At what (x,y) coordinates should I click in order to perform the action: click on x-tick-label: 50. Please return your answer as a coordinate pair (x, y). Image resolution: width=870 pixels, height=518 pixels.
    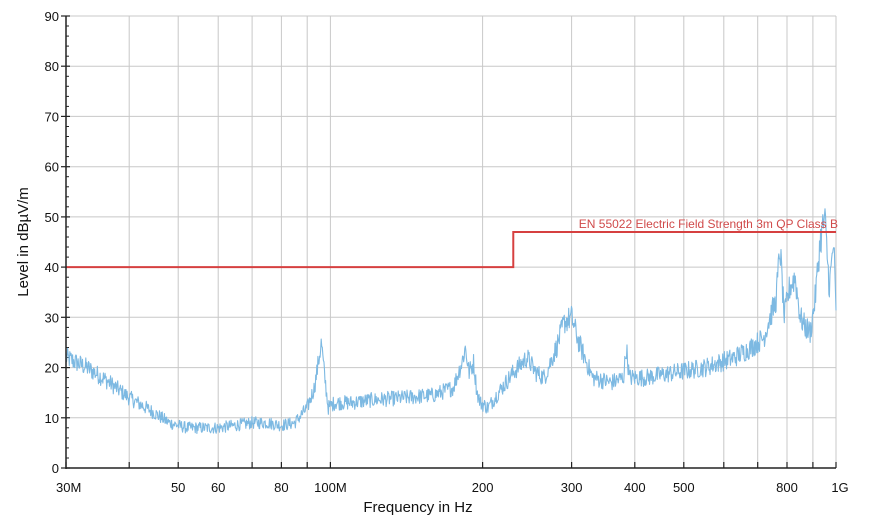
    Looking at the image, I should click on (178, 487).